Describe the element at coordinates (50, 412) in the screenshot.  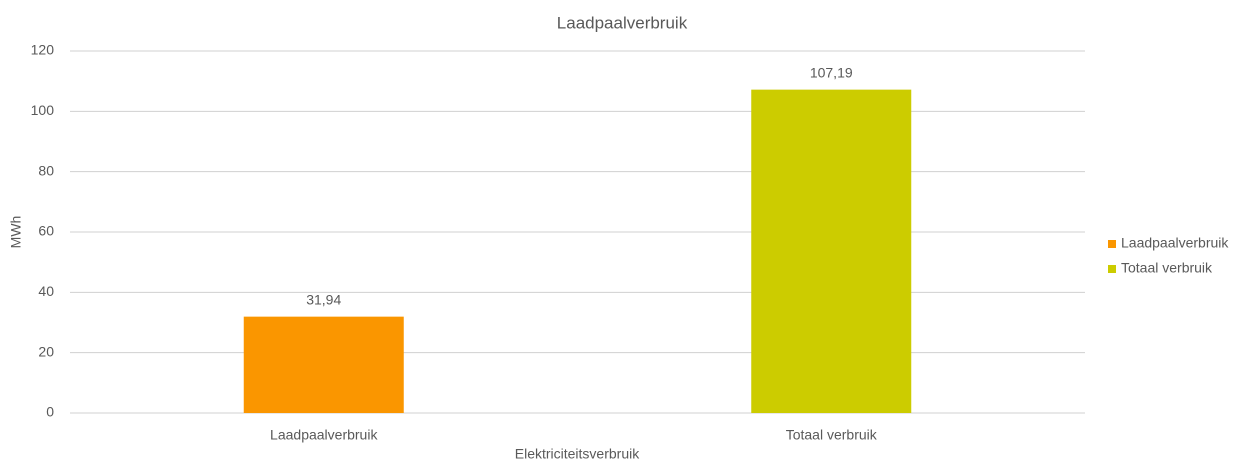
I see `y-tick-label: 0` at that location.